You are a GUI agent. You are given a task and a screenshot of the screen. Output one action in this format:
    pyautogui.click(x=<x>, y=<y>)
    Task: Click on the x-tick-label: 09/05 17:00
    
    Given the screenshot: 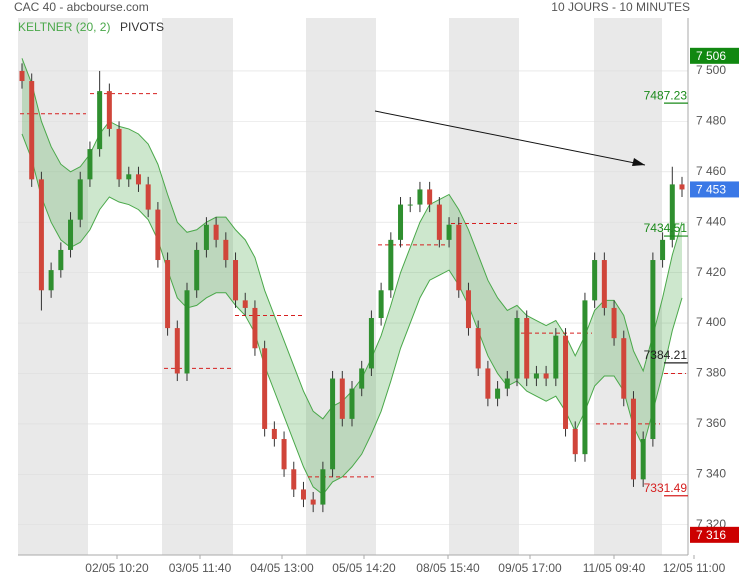 What is the action you would take?
    pyautogui.click(x=530, y=568)
    